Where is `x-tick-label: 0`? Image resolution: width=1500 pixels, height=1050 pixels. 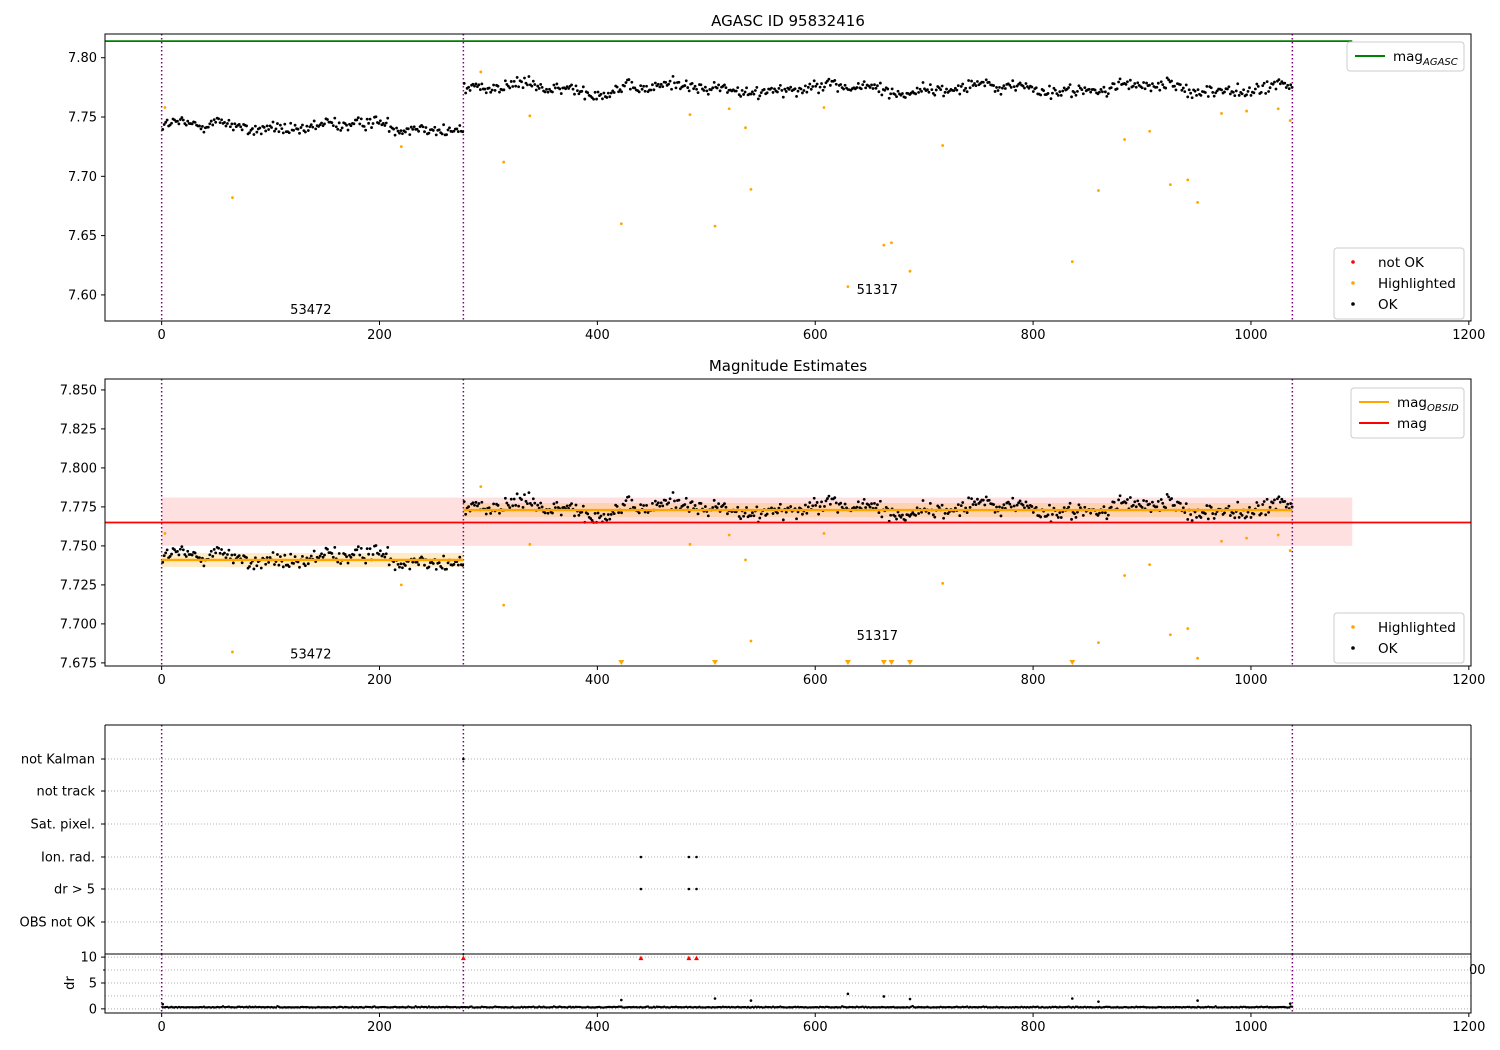 x-tick-label: 0 is located at coordinates (162, 680).